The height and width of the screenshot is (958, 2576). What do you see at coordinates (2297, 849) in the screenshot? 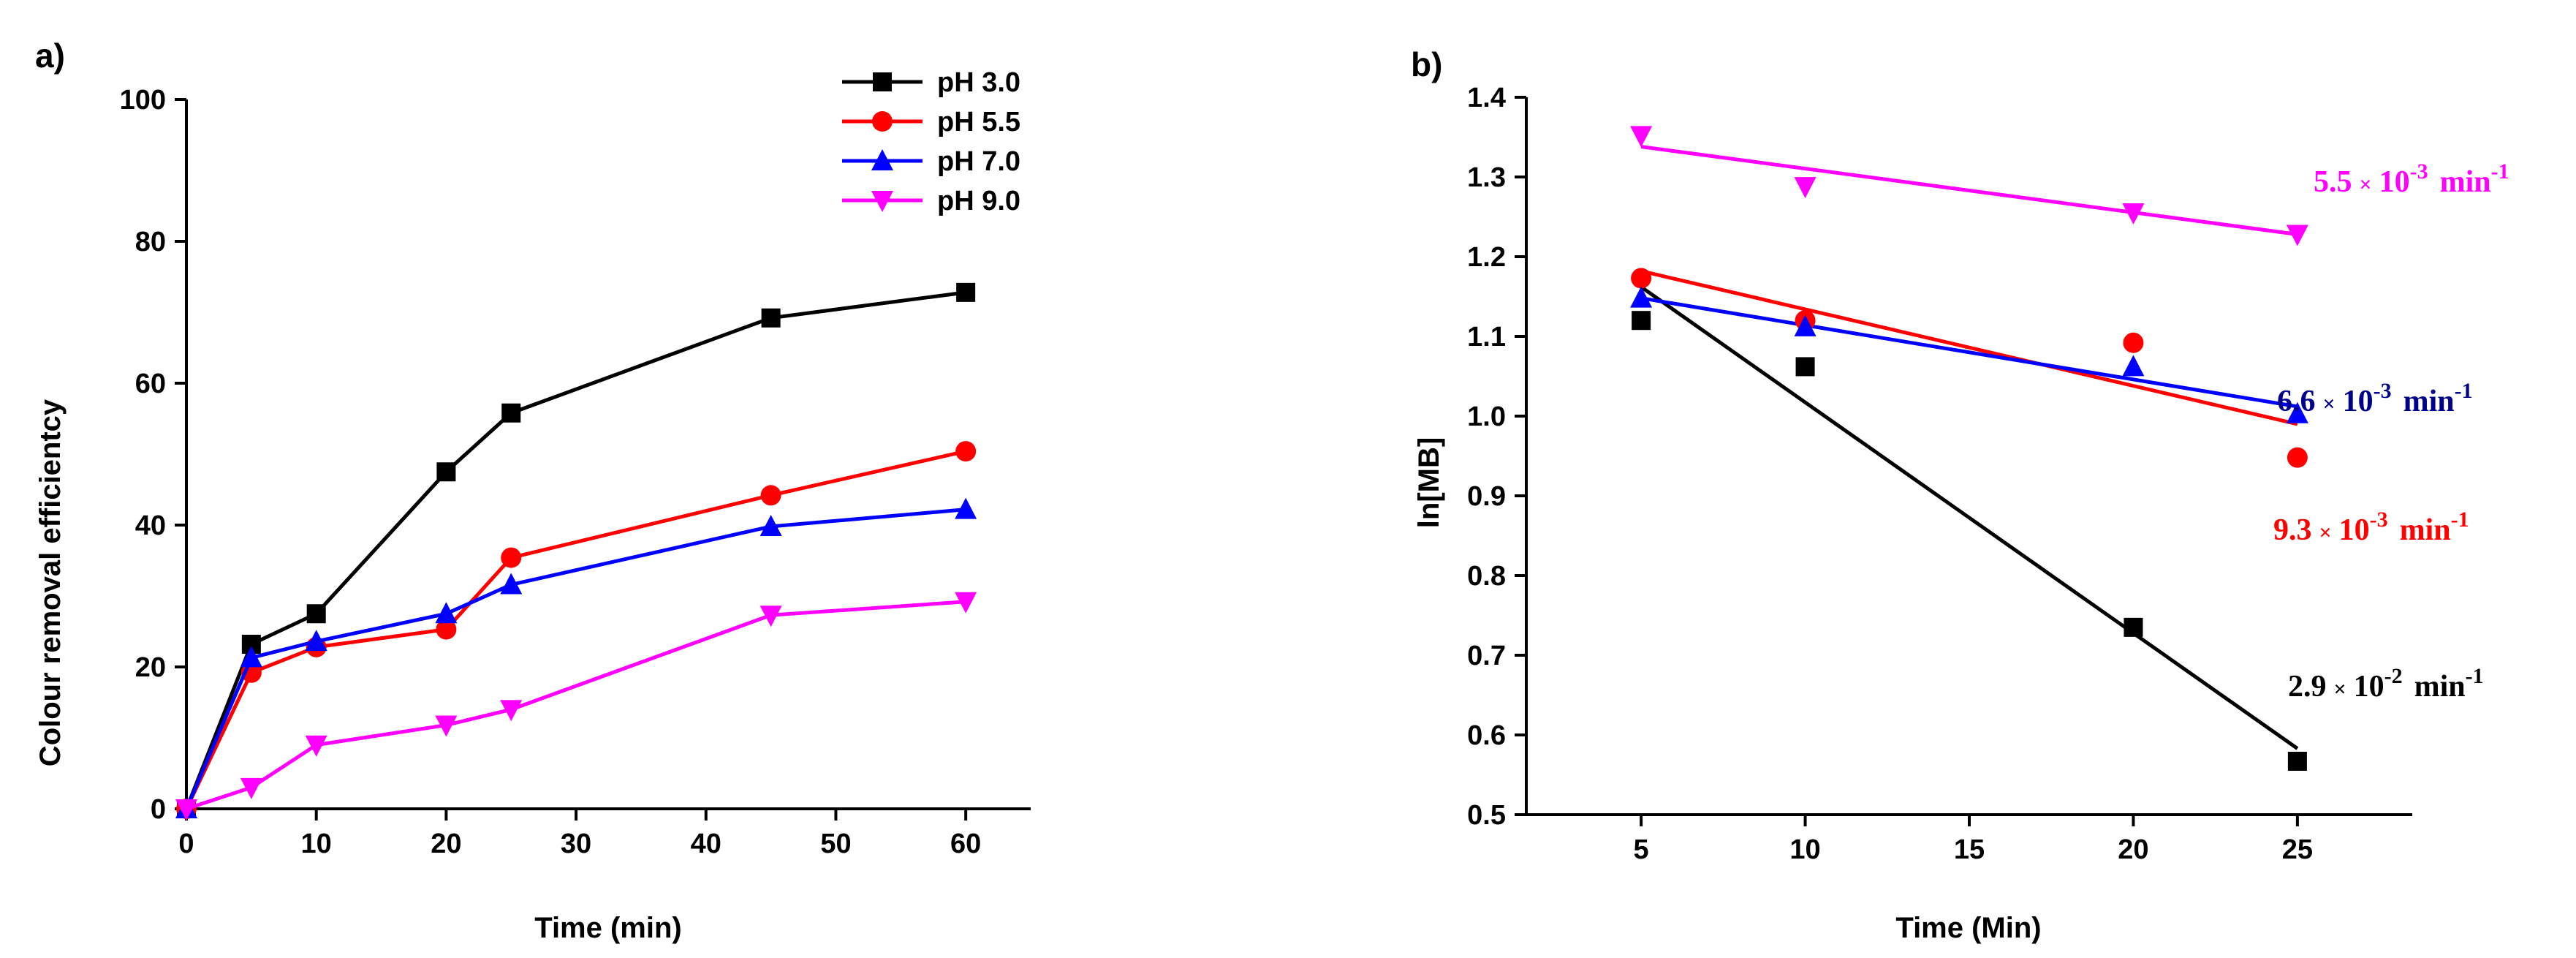
I see `chart-b-x-tick-label: 25` at bounding box center [2297, 849].